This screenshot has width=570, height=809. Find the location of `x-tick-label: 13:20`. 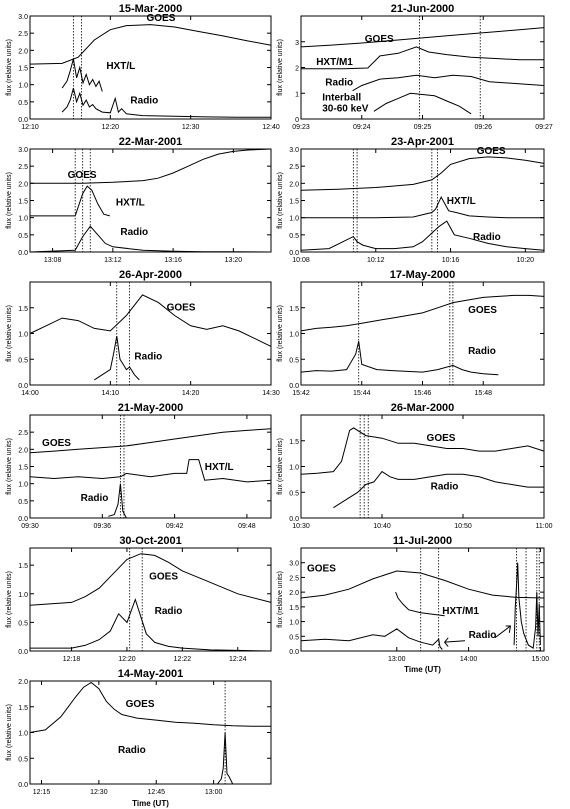

x-tick-label: 13:20 is located at coordinates (234, 260).